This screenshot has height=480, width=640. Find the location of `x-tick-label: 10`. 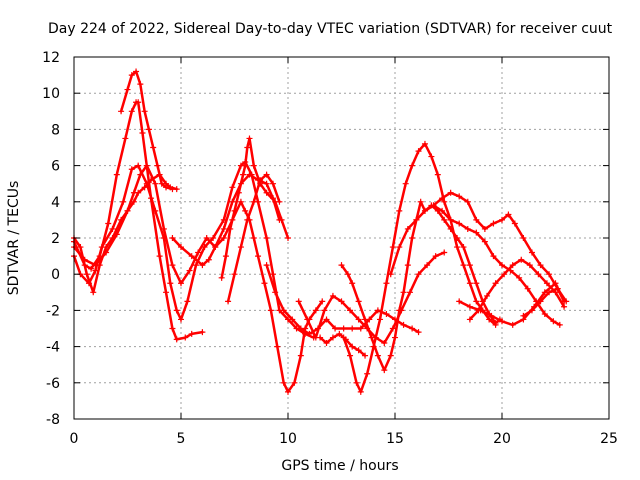

x-tick-label: 10 is located at coordinates (288, 439).